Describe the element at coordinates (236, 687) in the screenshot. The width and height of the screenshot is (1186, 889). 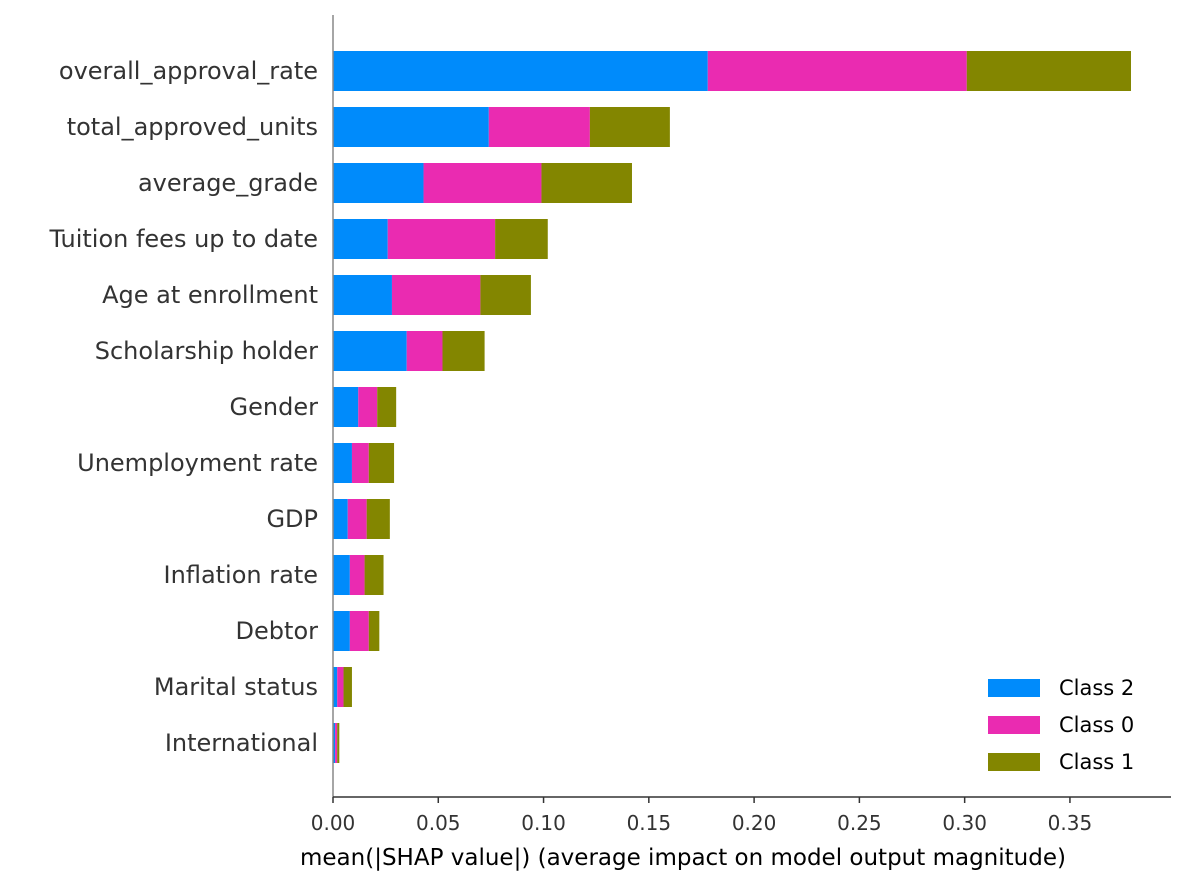
I see `feature-label-marital-status: Marital status` at that location.